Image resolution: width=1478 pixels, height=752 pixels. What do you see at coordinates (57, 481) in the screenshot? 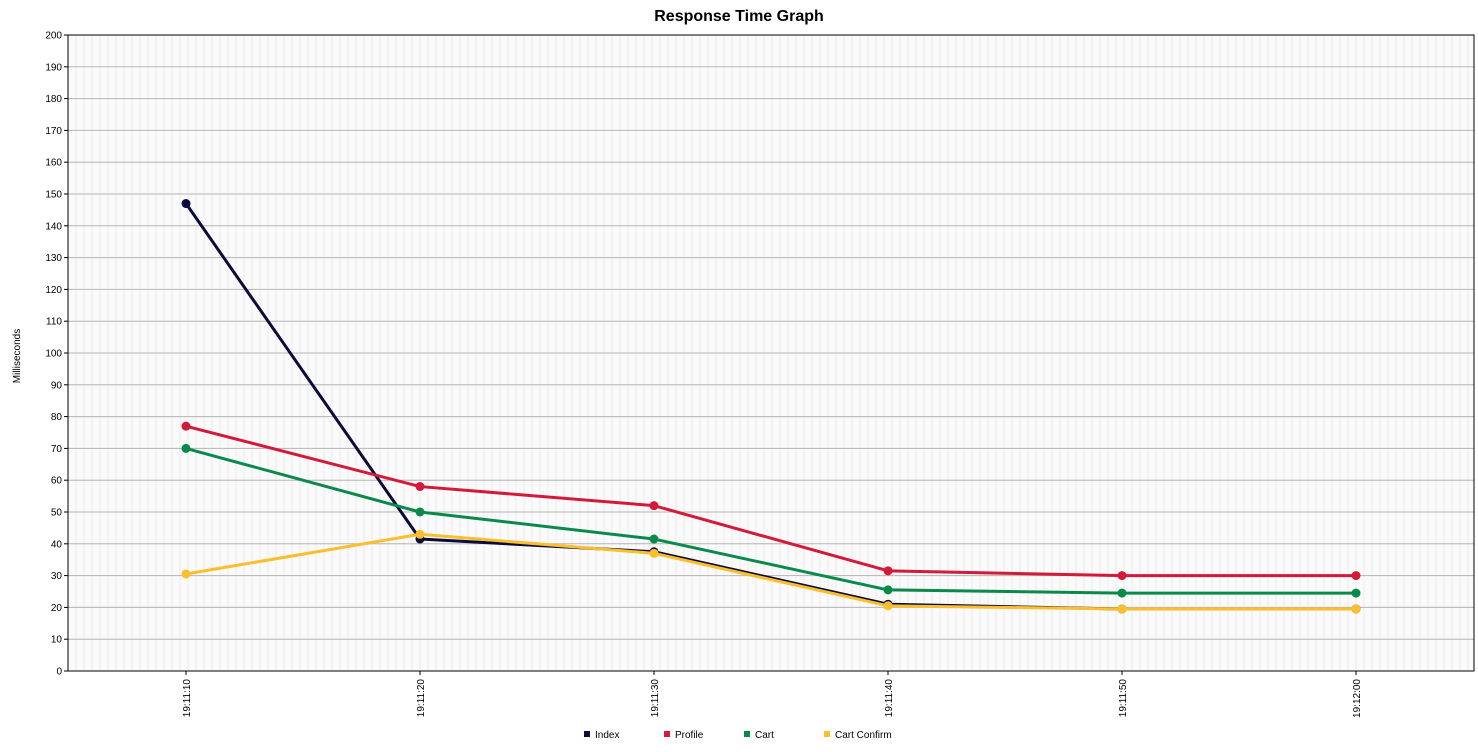
I see `y-tick-label: 60` at bounding box center [57, 481].